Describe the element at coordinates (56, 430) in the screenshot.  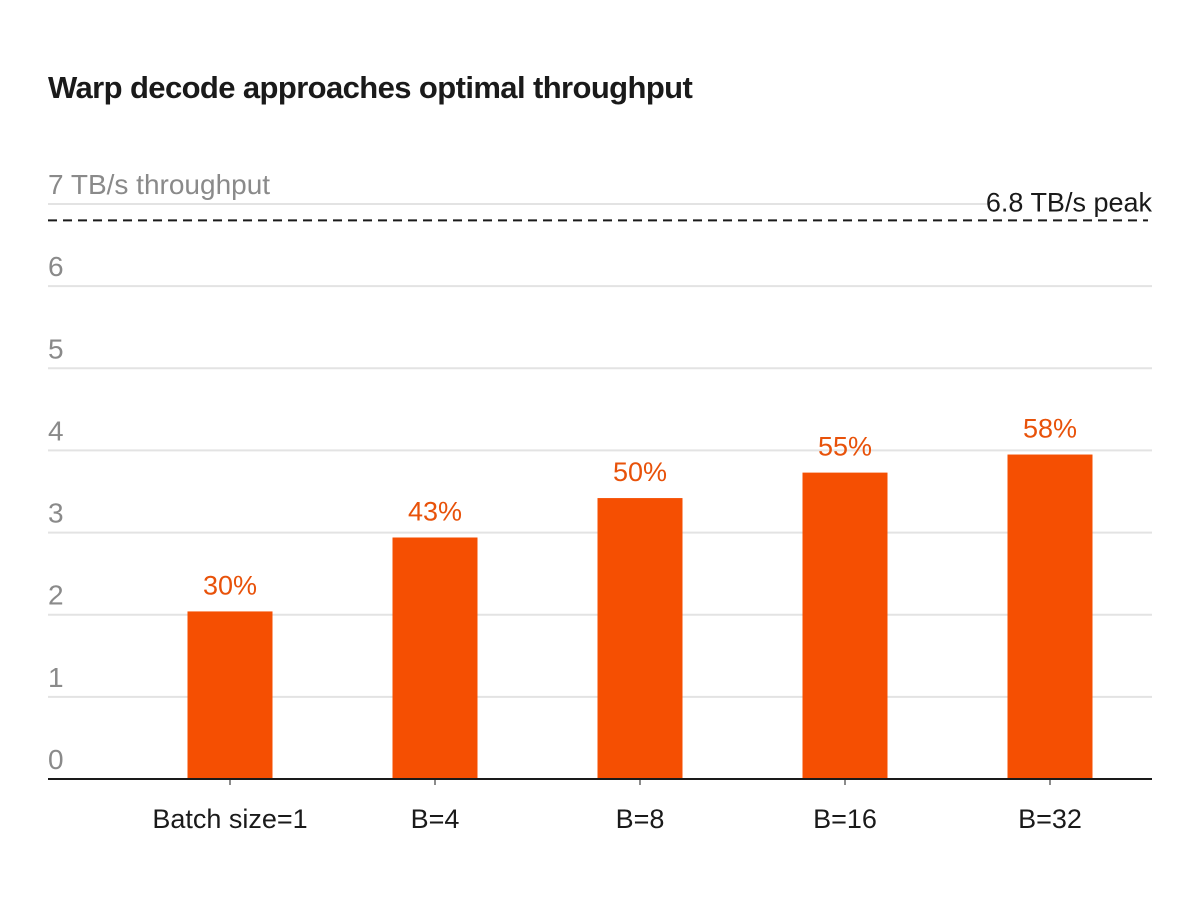
I see `y-tick-label: 4` at that location.